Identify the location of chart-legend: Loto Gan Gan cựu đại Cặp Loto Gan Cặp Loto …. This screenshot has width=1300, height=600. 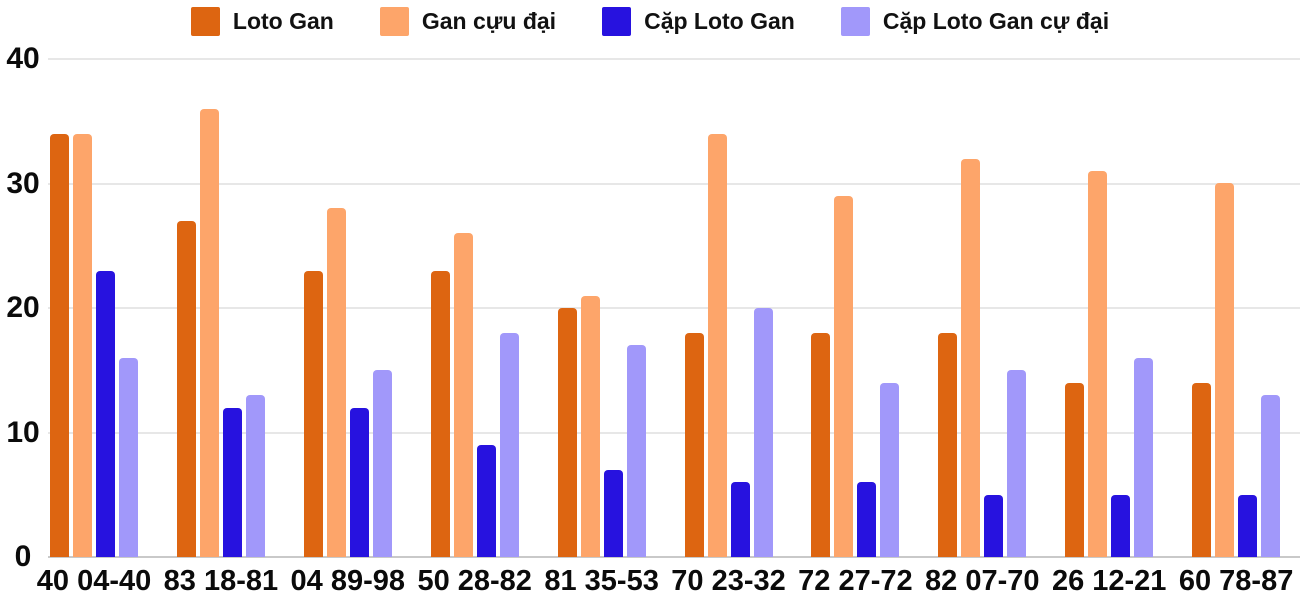
(650, 21).